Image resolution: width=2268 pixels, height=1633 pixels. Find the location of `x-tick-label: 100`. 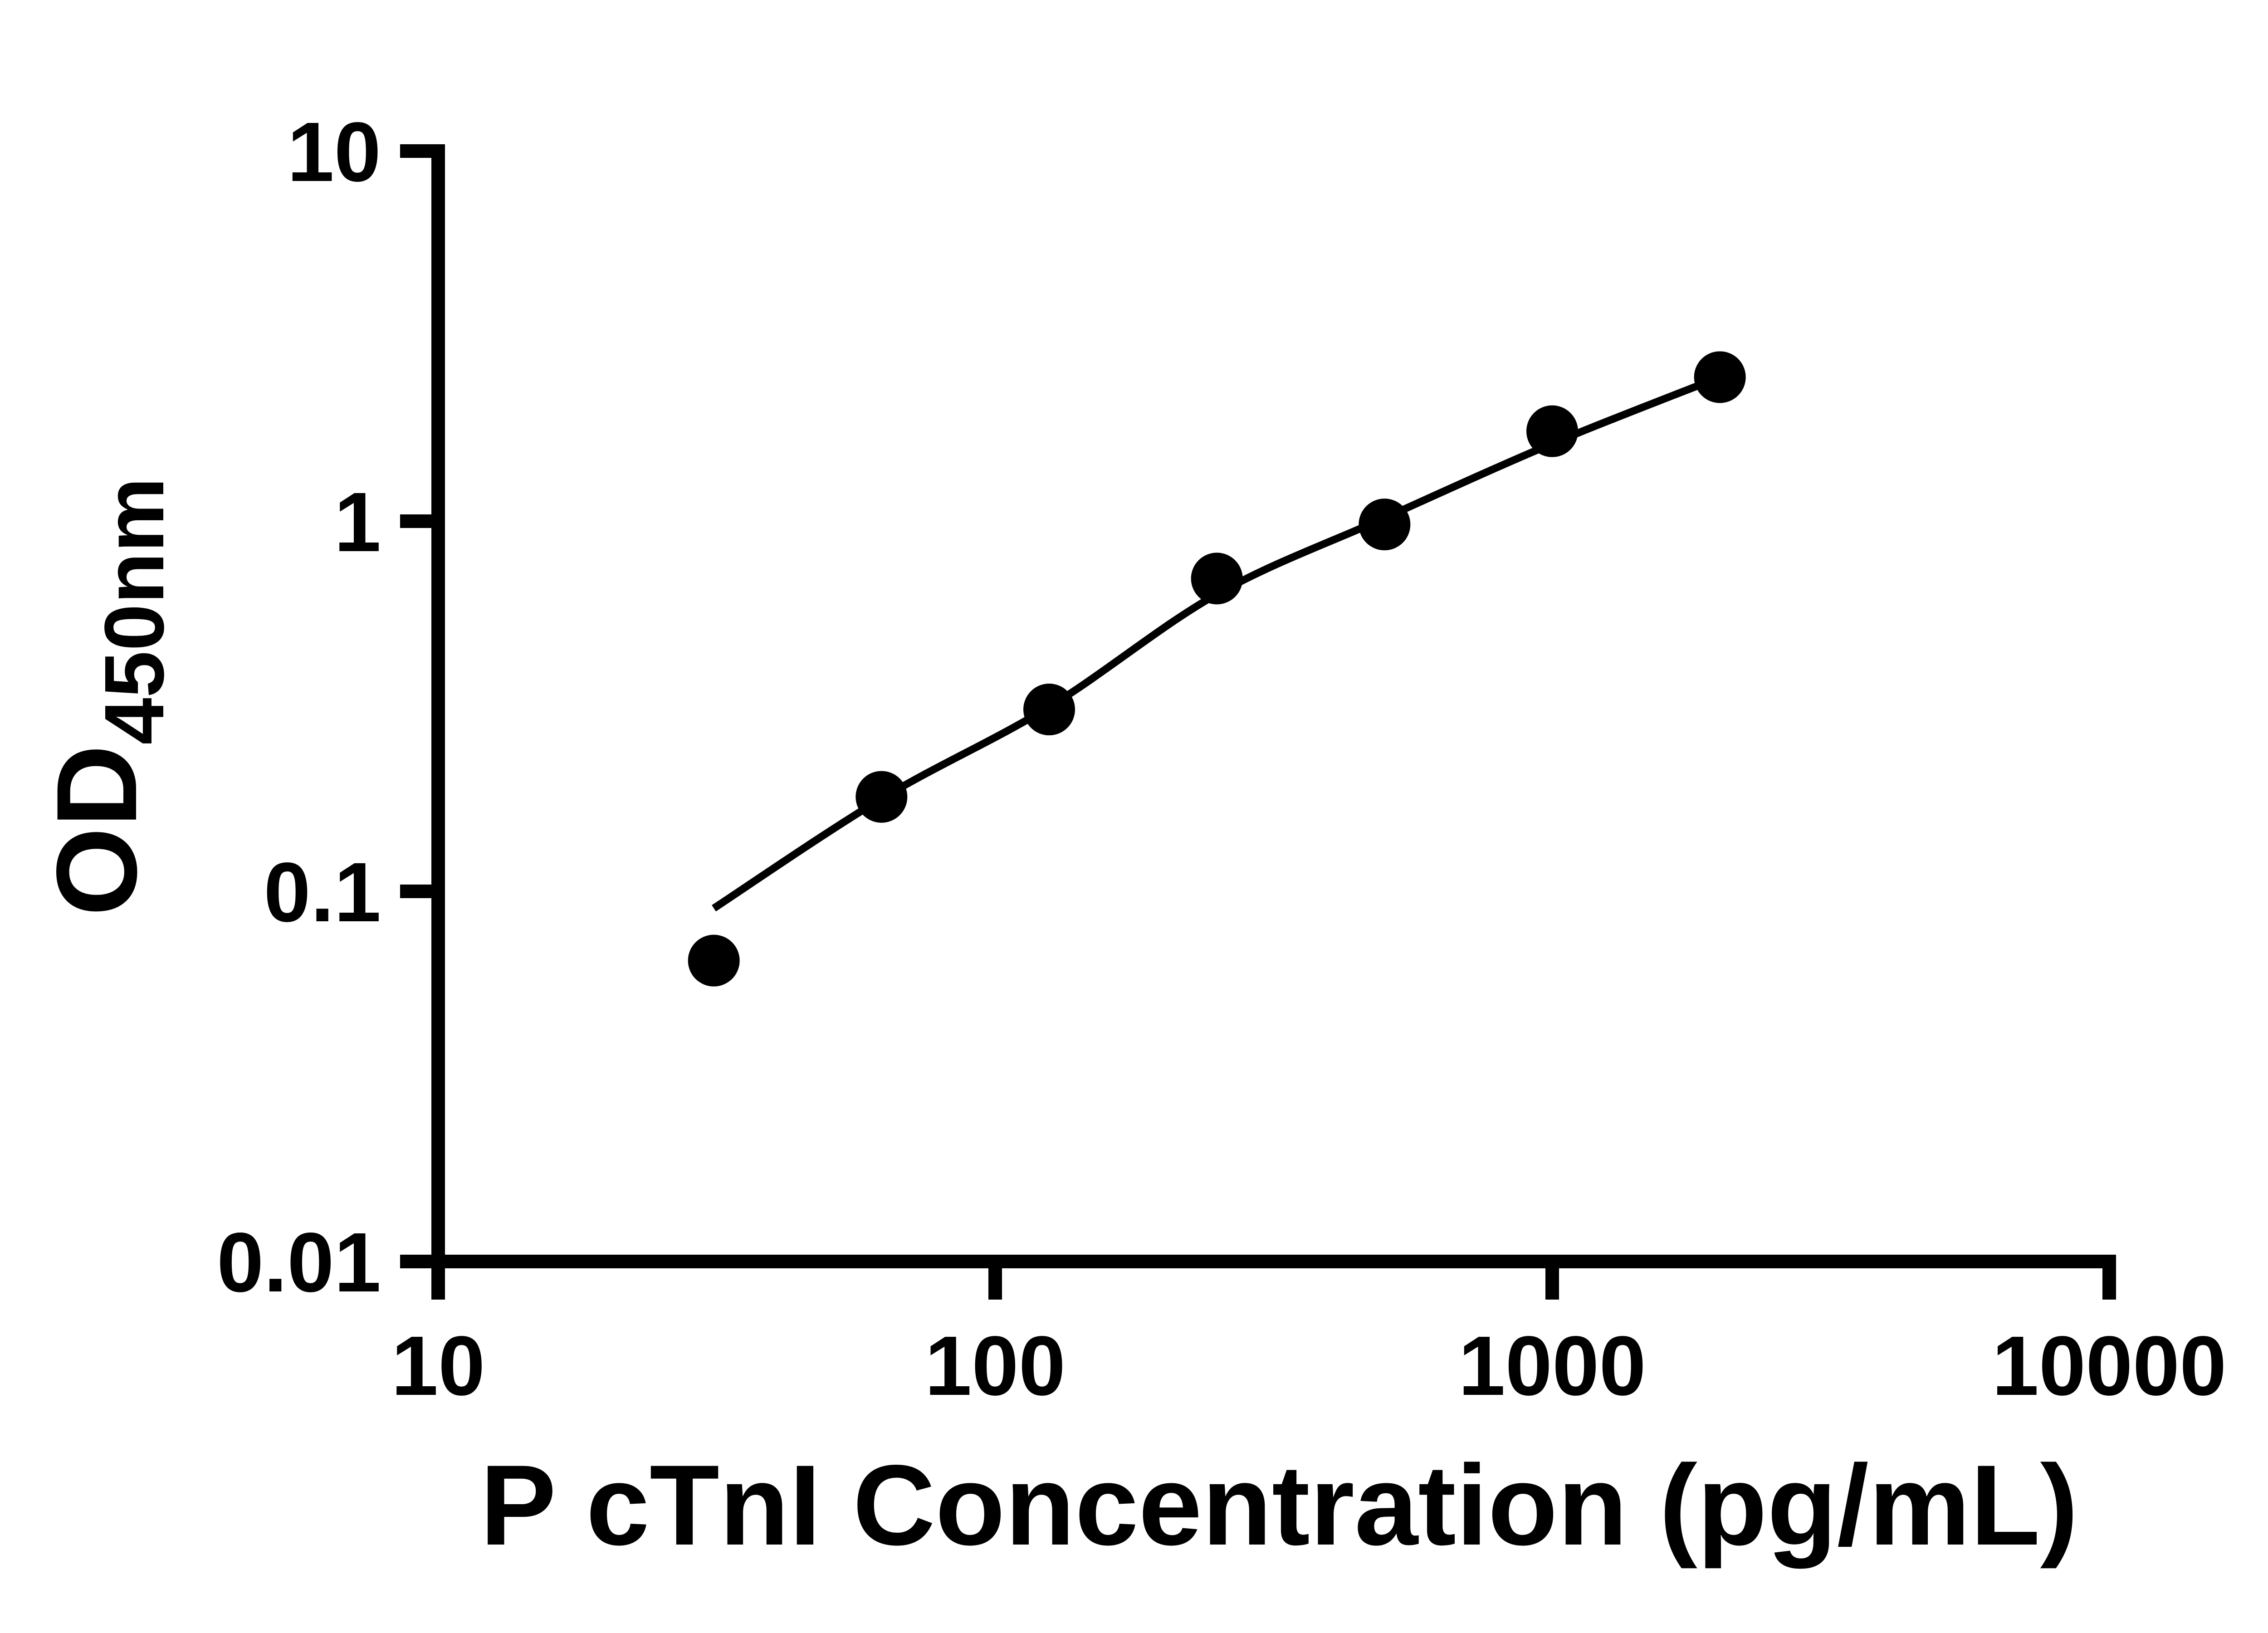

x-tick-label: 100 is located at coordinates (995, 1366).